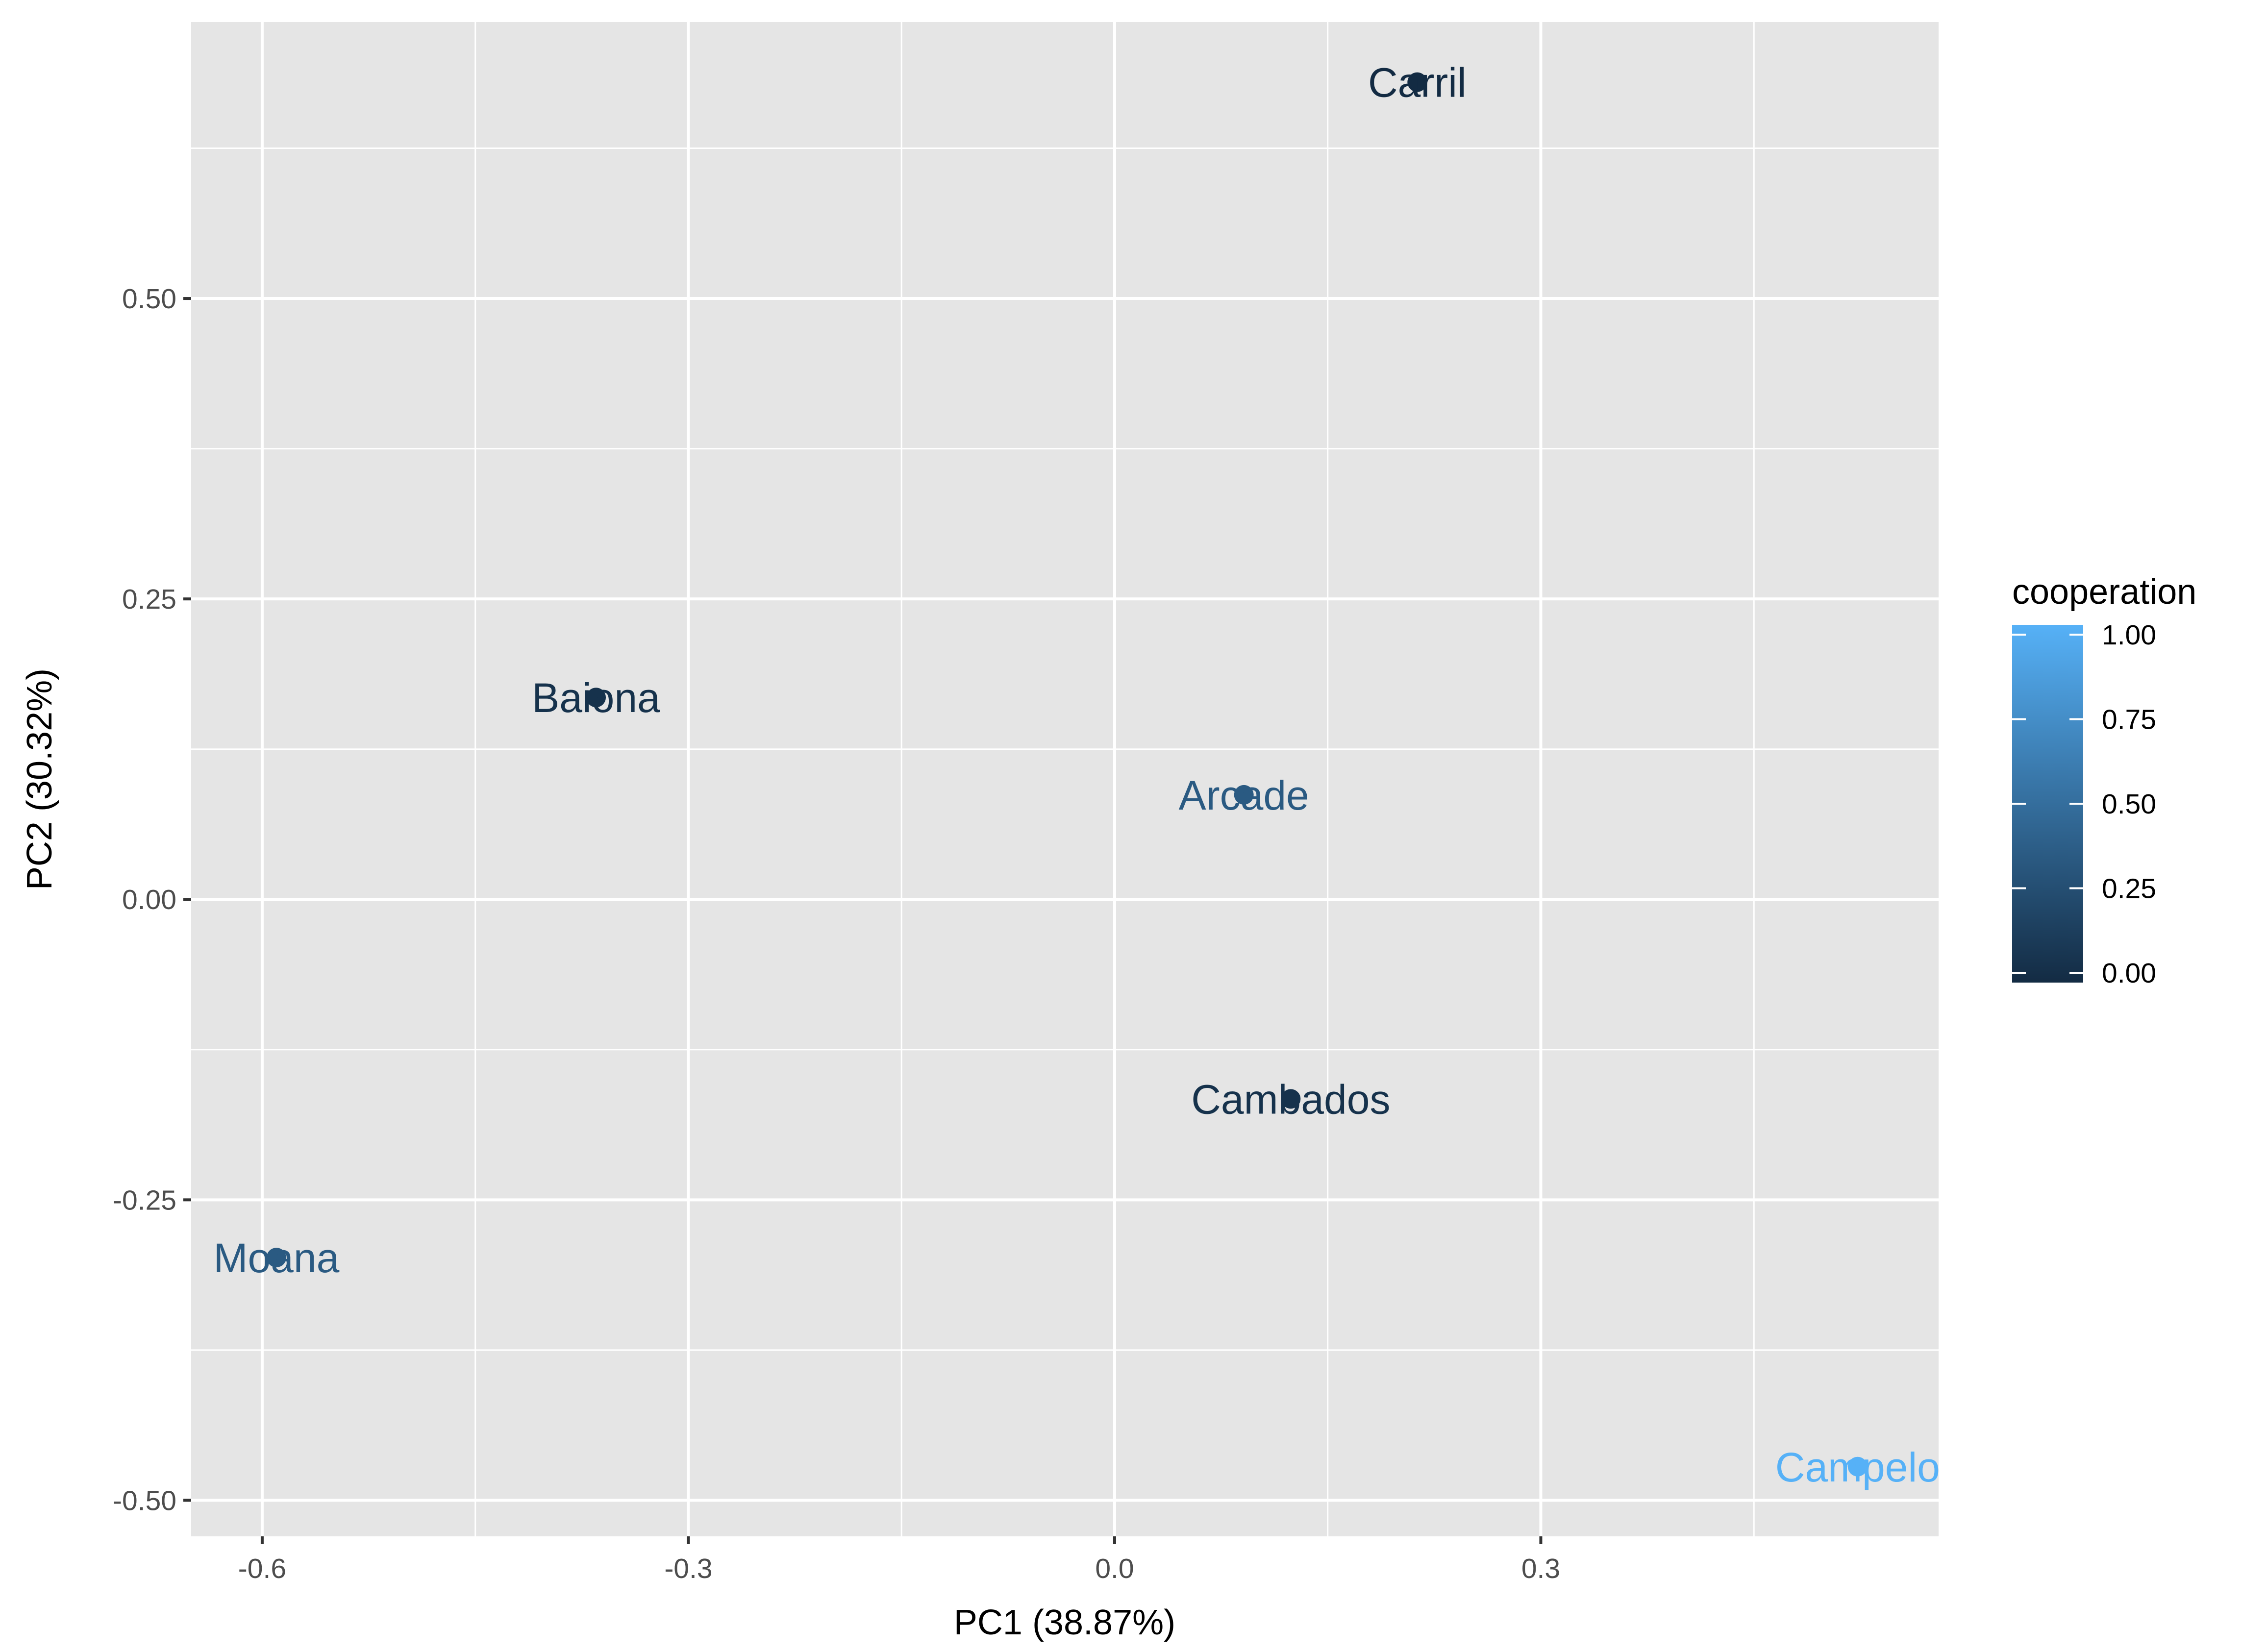 This screenshot has width=2267, height=1652. I want to click on point-label: Arcade, so click(1244, 795).